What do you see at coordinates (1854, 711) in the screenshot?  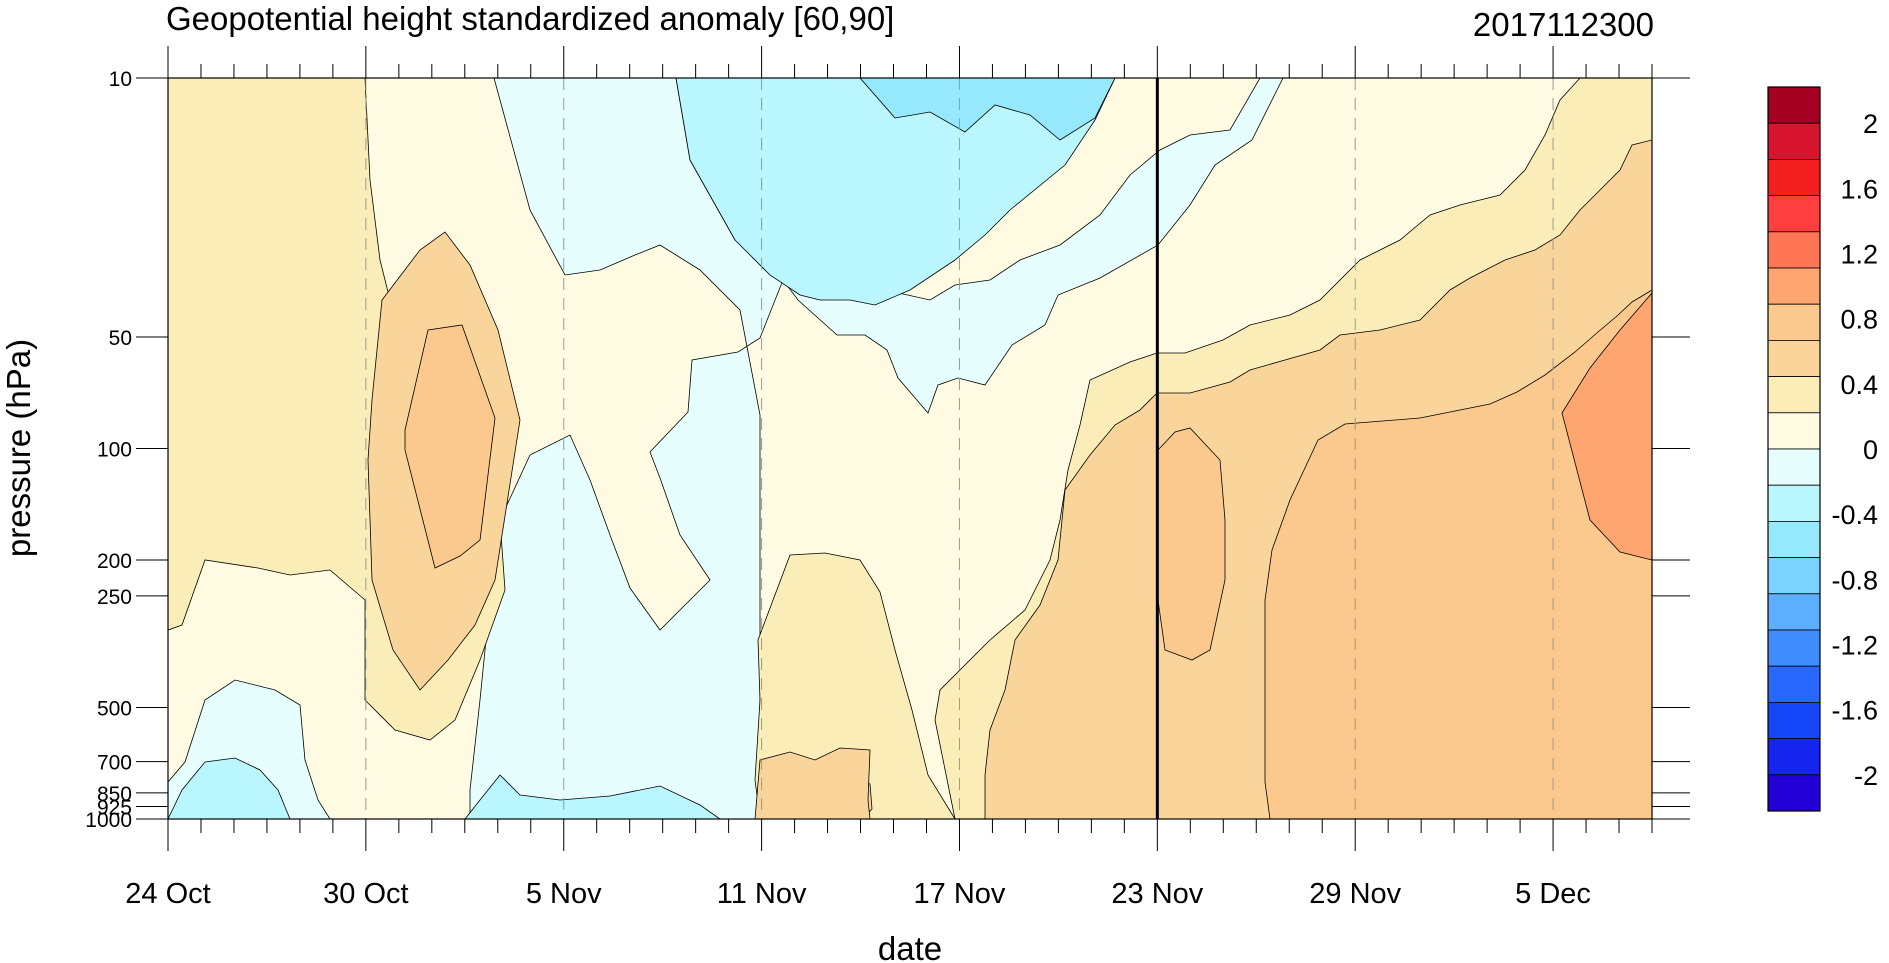 I see `colorbar-label: -1.6` at bounding box center [1854, 711].